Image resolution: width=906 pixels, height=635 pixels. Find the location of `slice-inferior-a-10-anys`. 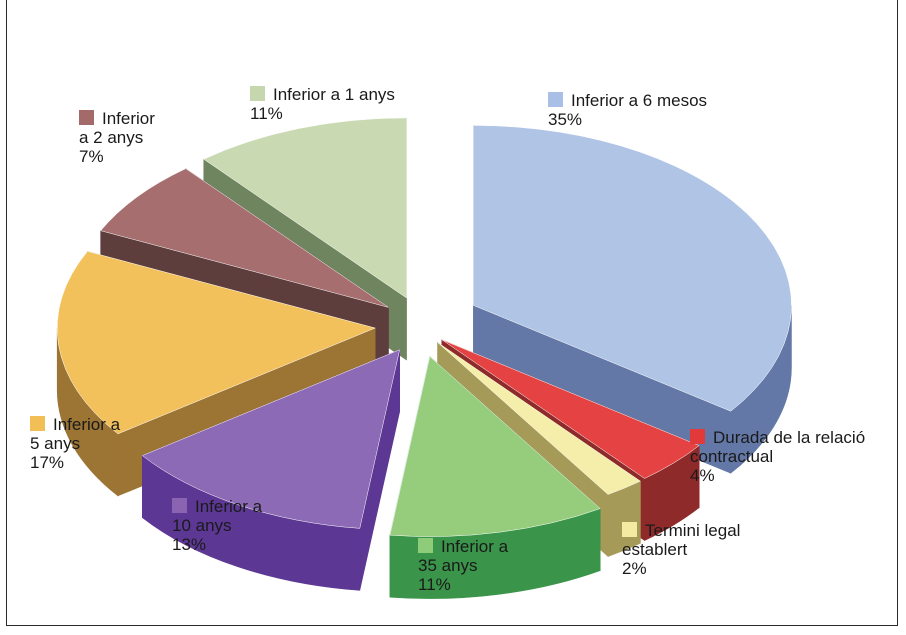

slice-inferior-a-10-anys is located at coordinates (270, 439).